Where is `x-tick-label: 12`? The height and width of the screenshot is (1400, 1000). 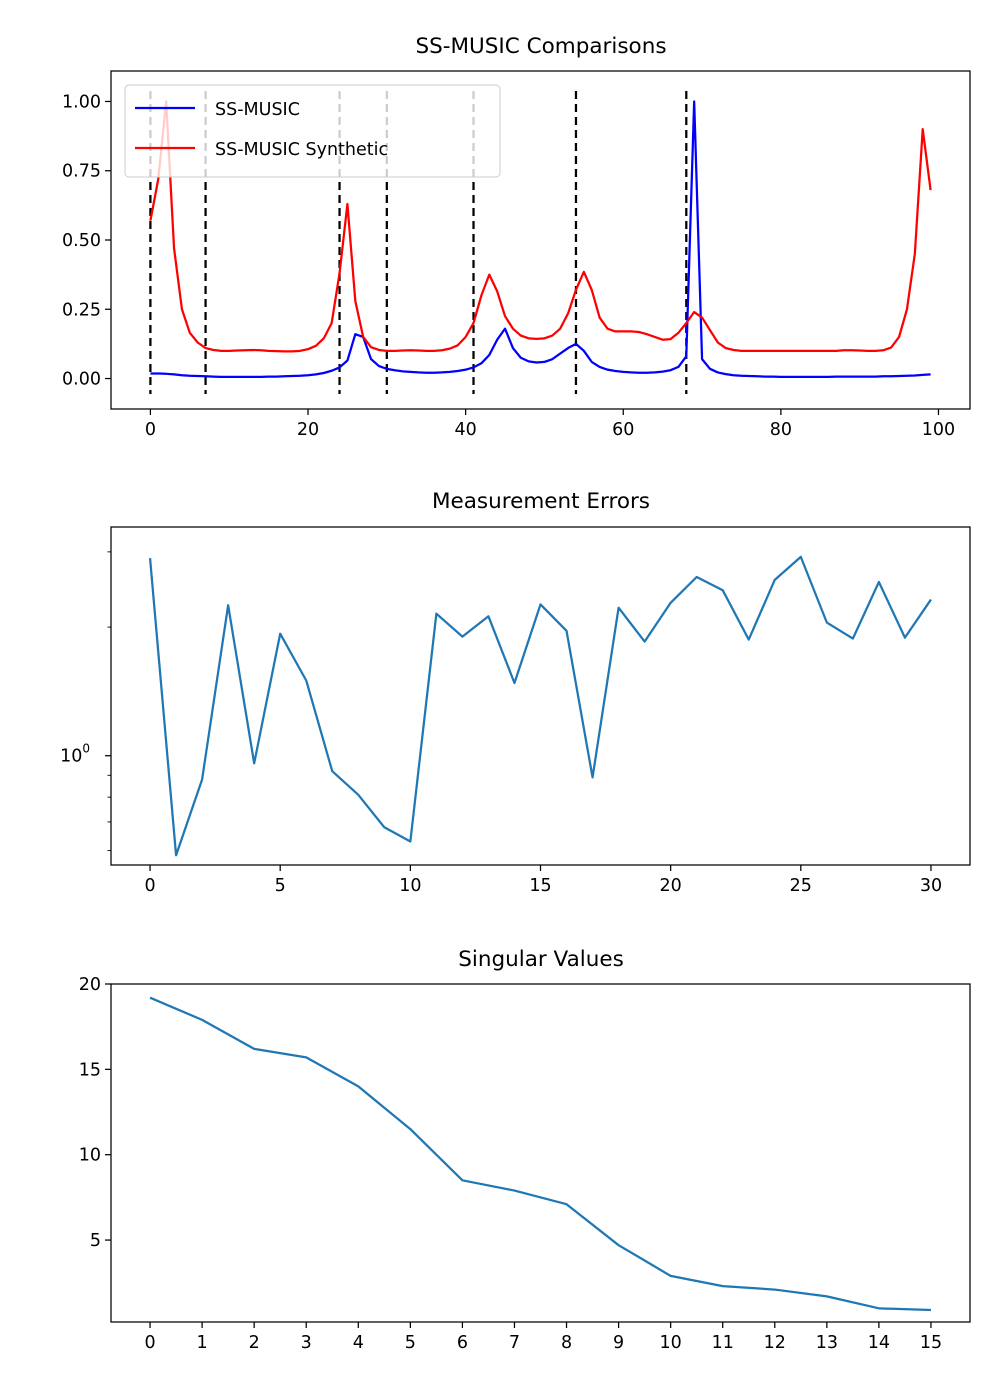 x-tick-label: 12 is located at coordinates (775, 1343).